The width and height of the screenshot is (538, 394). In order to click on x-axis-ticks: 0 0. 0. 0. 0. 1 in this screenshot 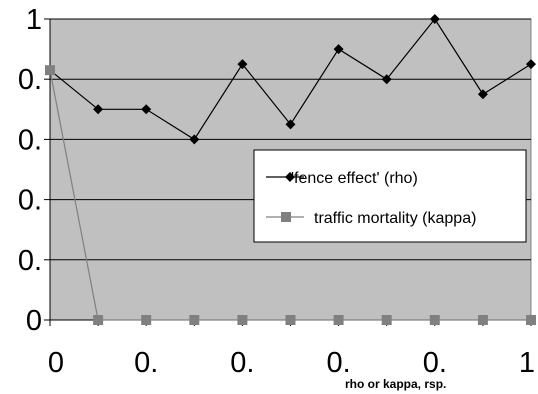, I will do `click(291, 363)`.